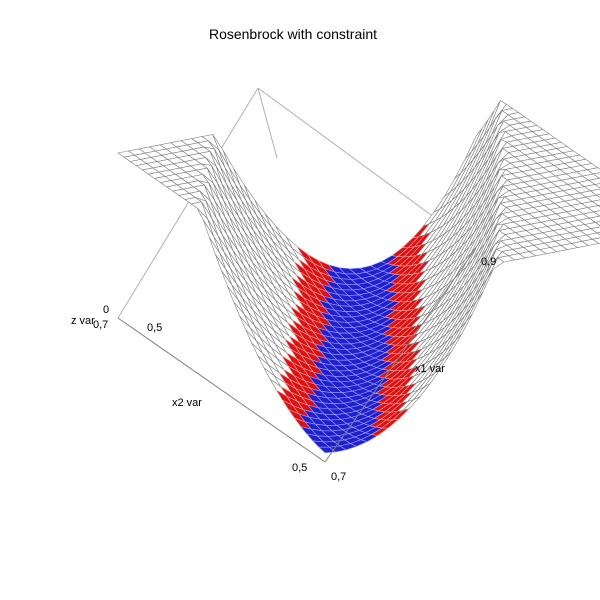  I want to click on x2-axis-label: x2 var, so click(187, 403).